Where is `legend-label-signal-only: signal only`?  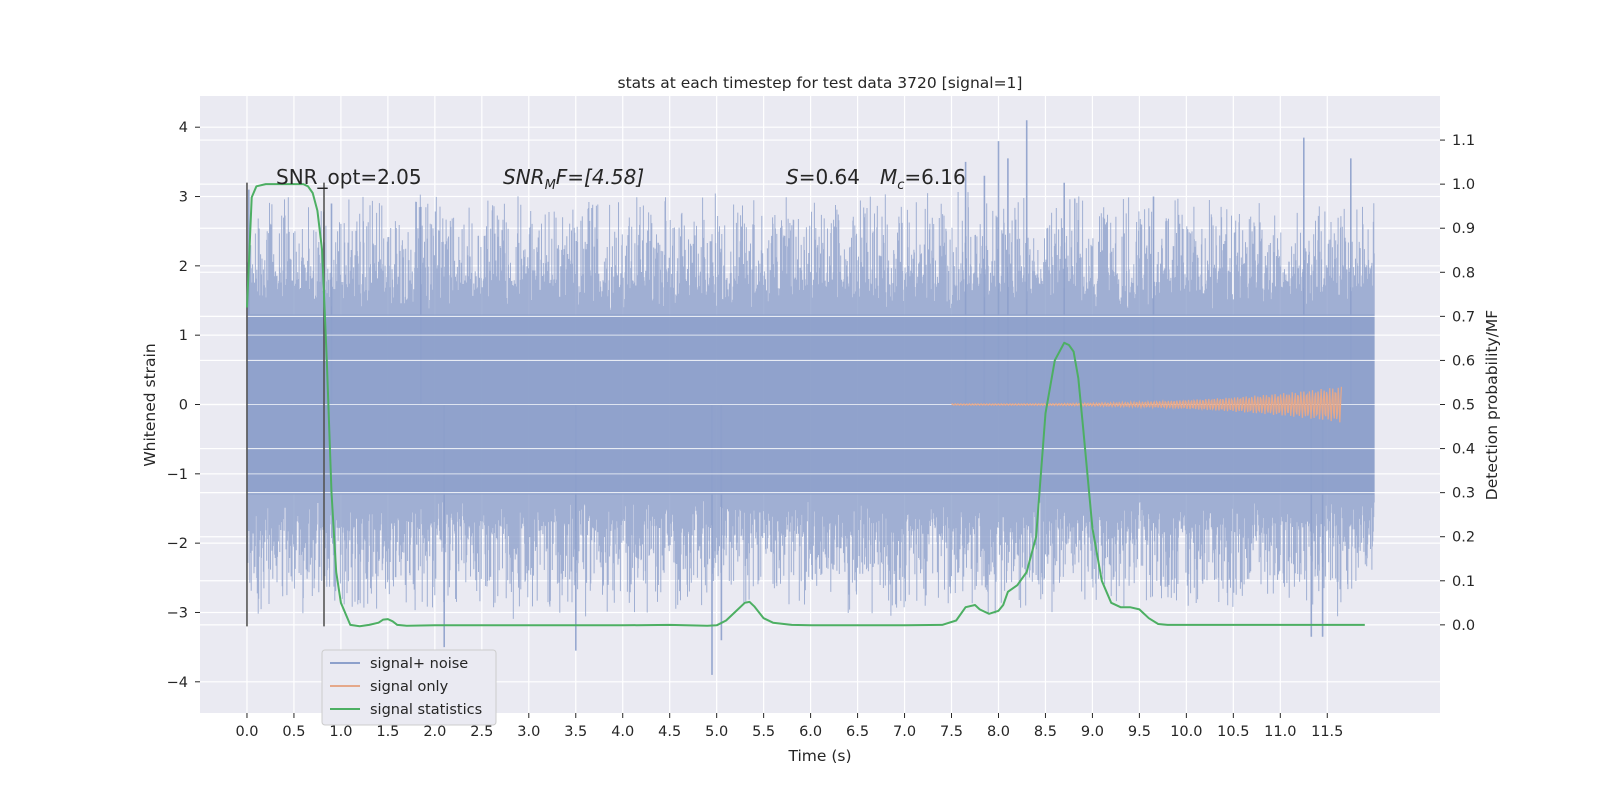
legend-label-signal-only: signal only is located at coordinates (409, 687).